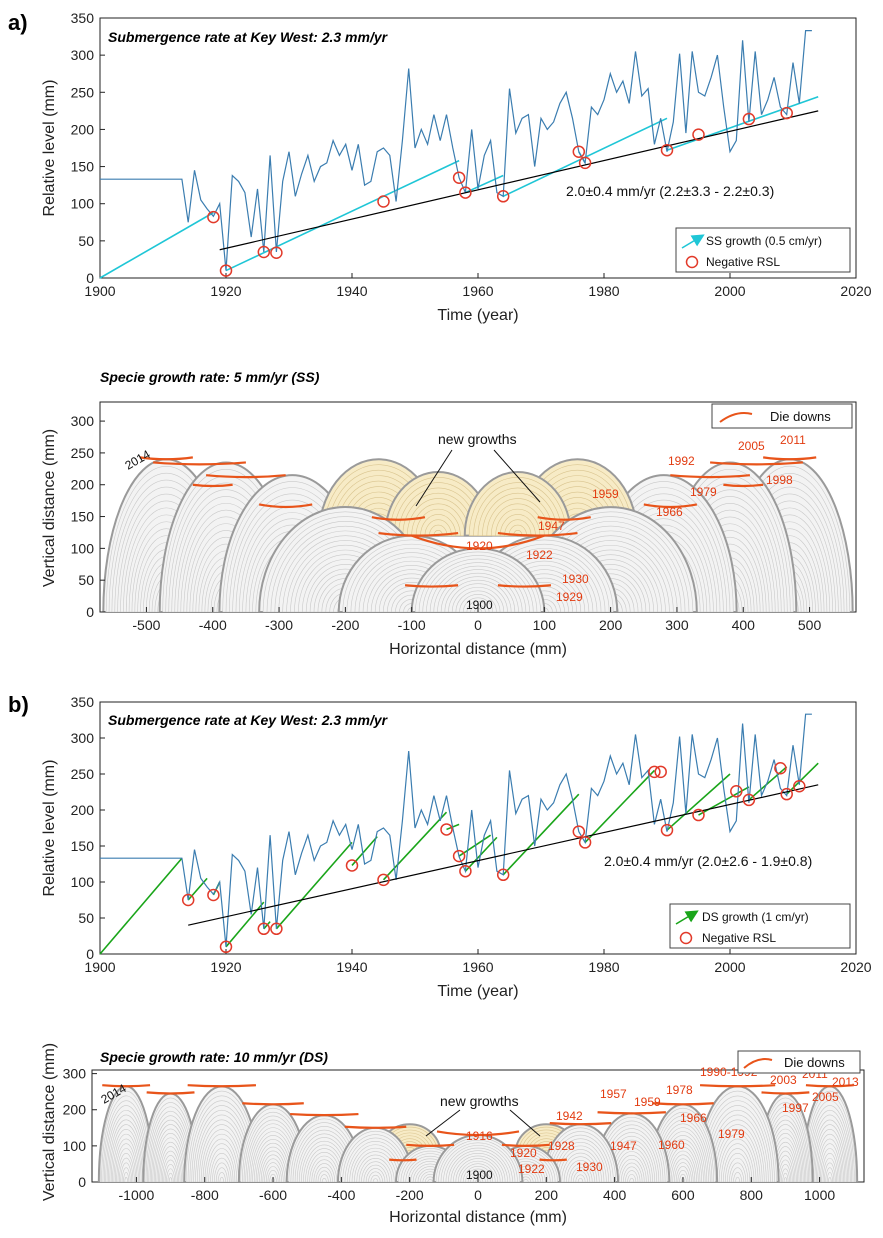  I want to click on x-tick-label: 1960, so click(477, 967).